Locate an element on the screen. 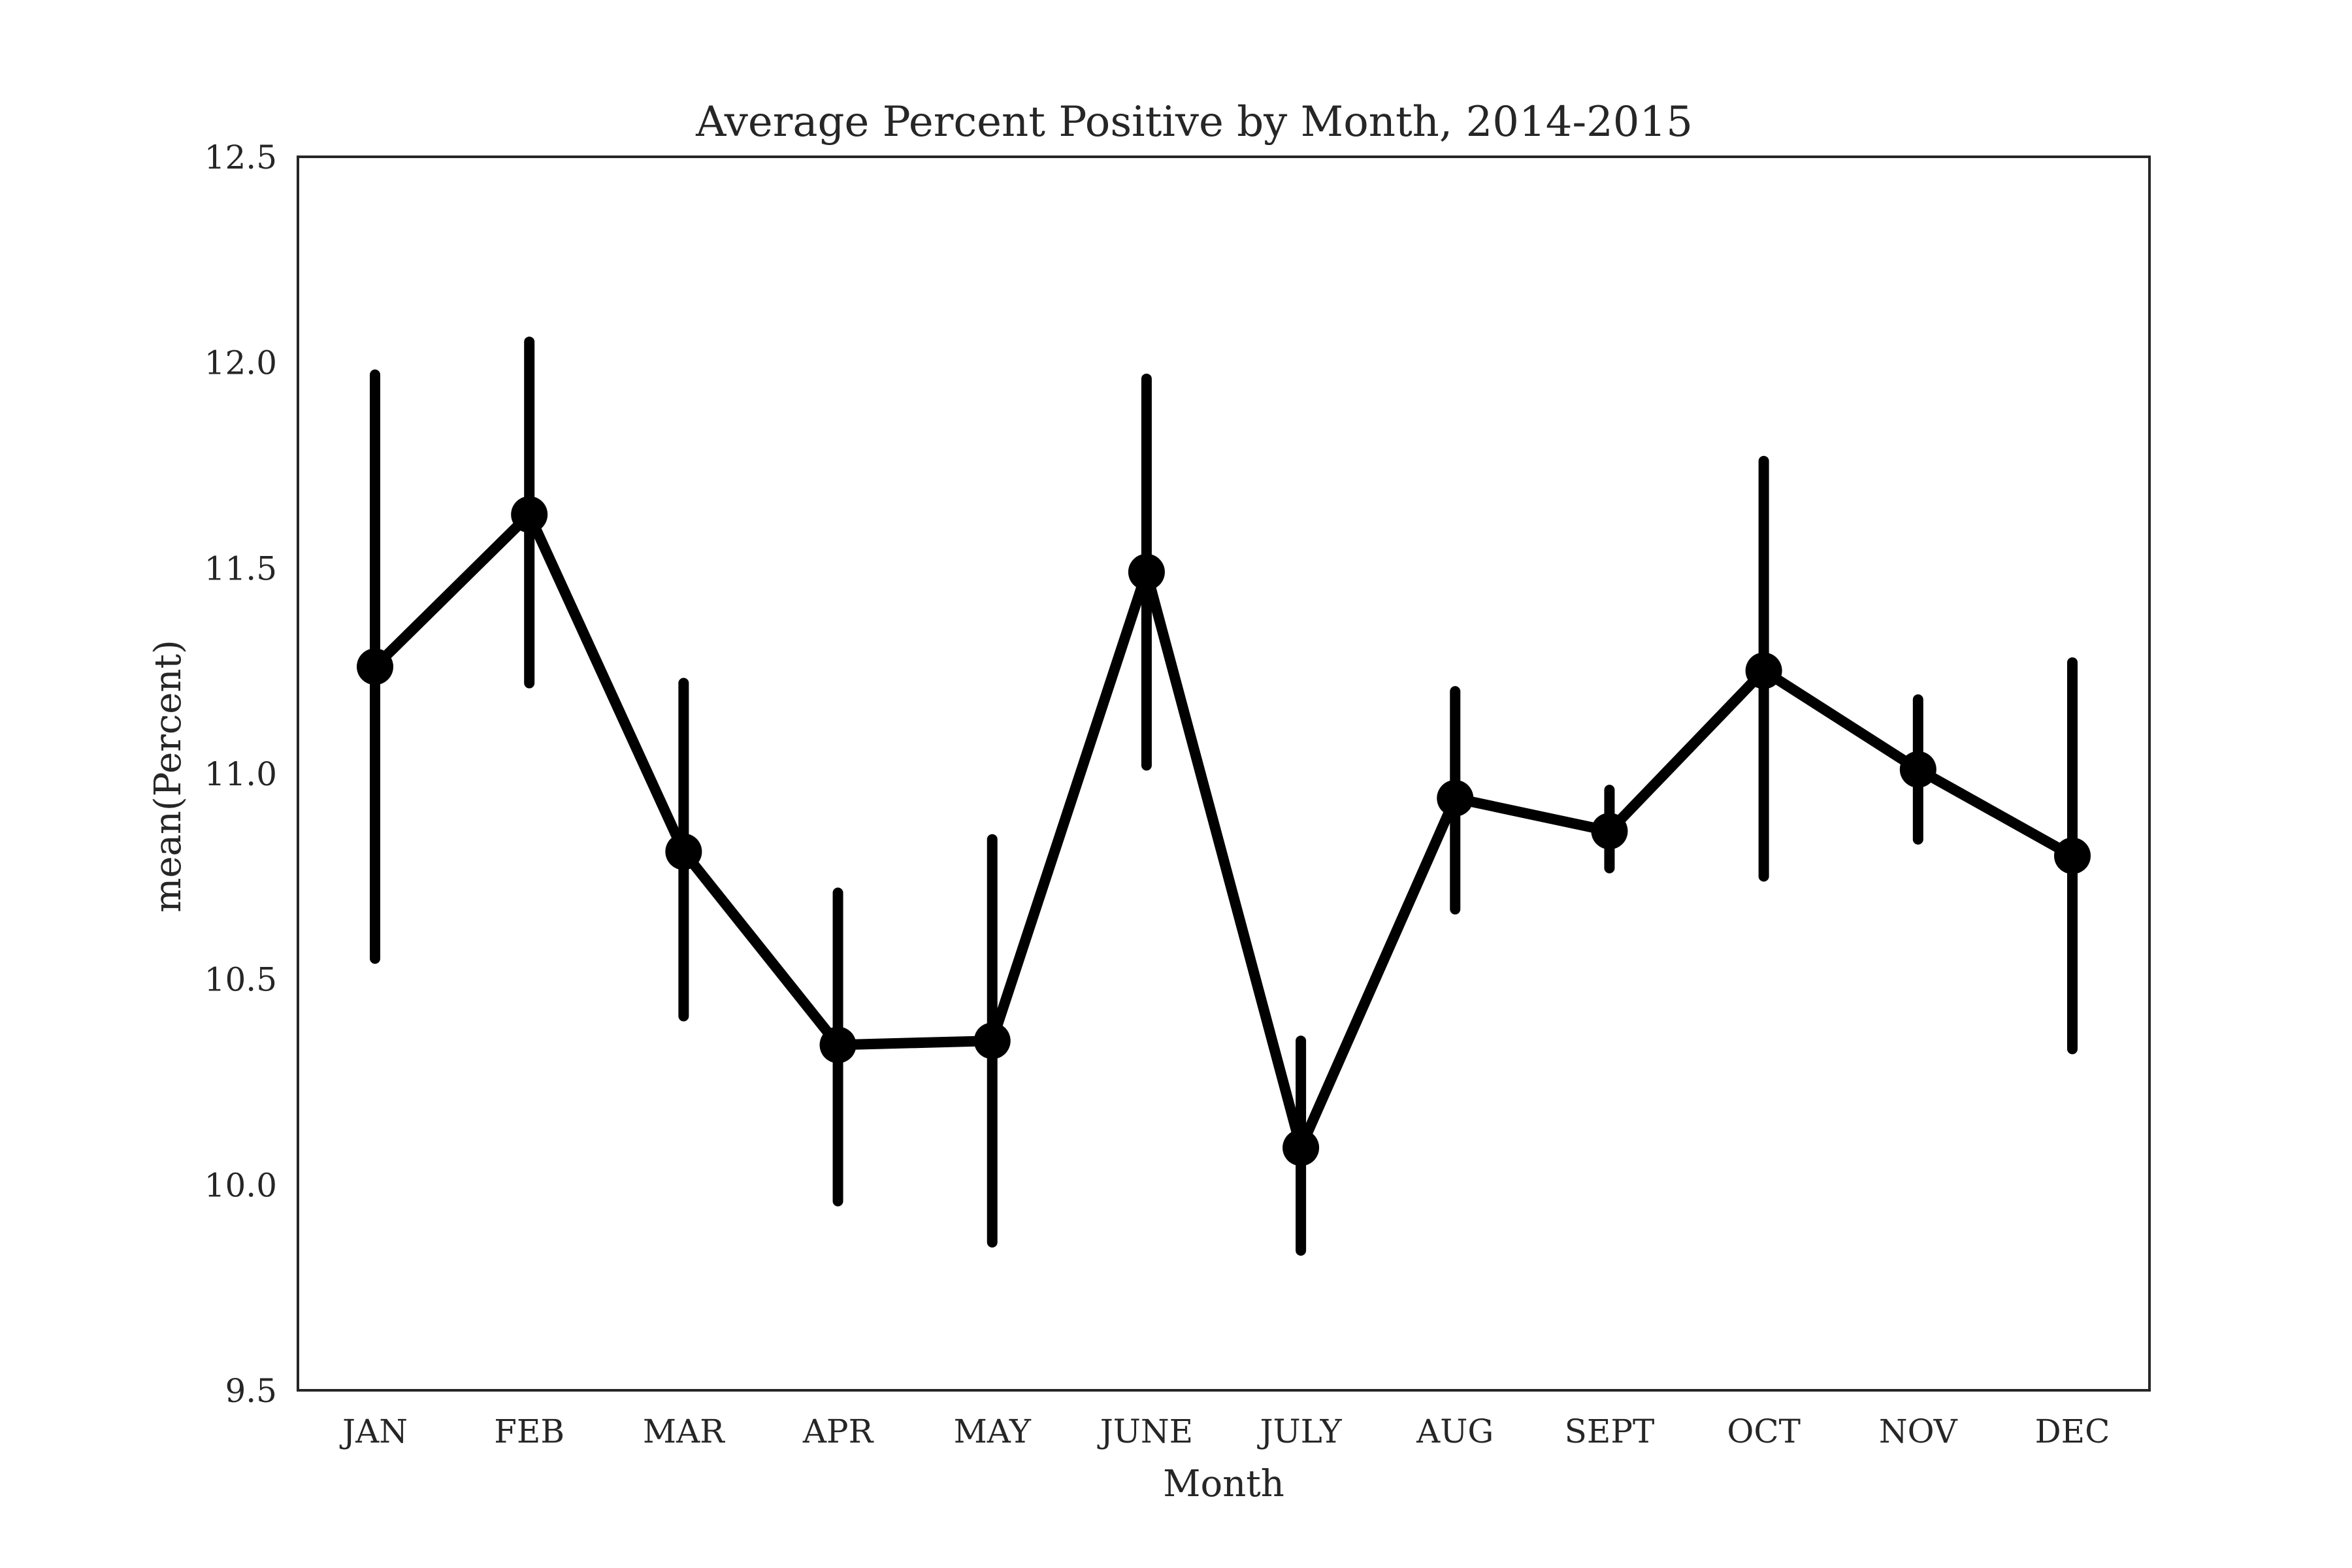 The height and width of the screenshot is (1568, 2352). x-tick-label: MAR is located at coordinates (684, 1431).